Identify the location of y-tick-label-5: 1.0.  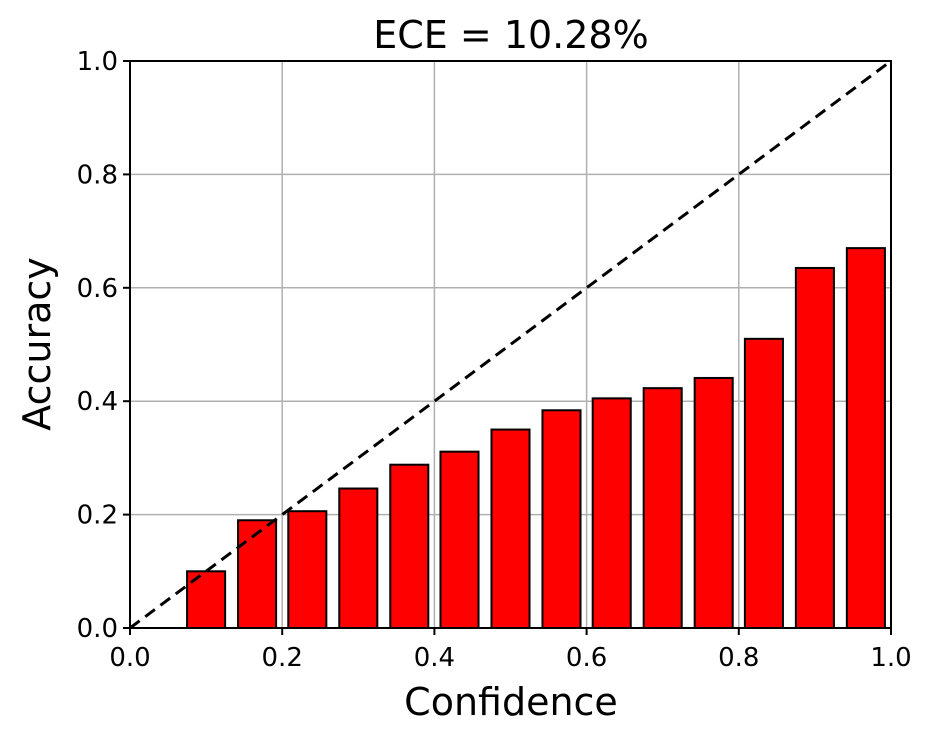
(97, 62).